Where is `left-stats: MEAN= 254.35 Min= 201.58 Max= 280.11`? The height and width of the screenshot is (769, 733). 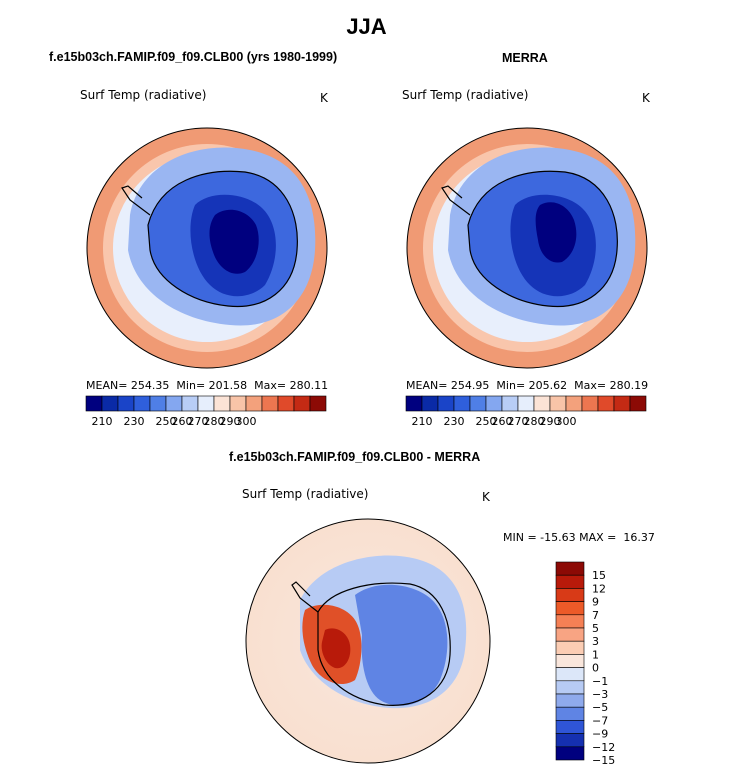
left-stats: MEAN= 254.35 Min= 201.58 Max= 280.11 is located at coordinates (207, 385).